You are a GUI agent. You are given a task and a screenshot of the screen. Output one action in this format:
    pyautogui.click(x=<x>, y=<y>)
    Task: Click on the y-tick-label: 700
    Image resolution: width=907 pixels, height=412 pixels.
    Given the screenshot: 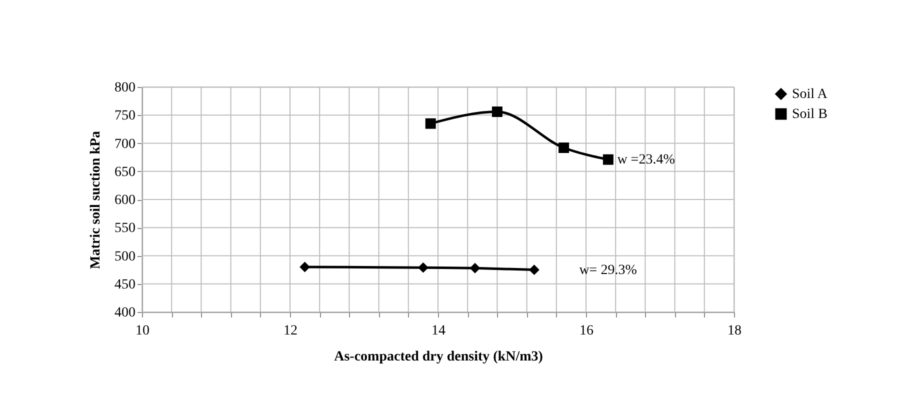 What is the action you would take?
    pyautogui.click(x=125, y=144)
    